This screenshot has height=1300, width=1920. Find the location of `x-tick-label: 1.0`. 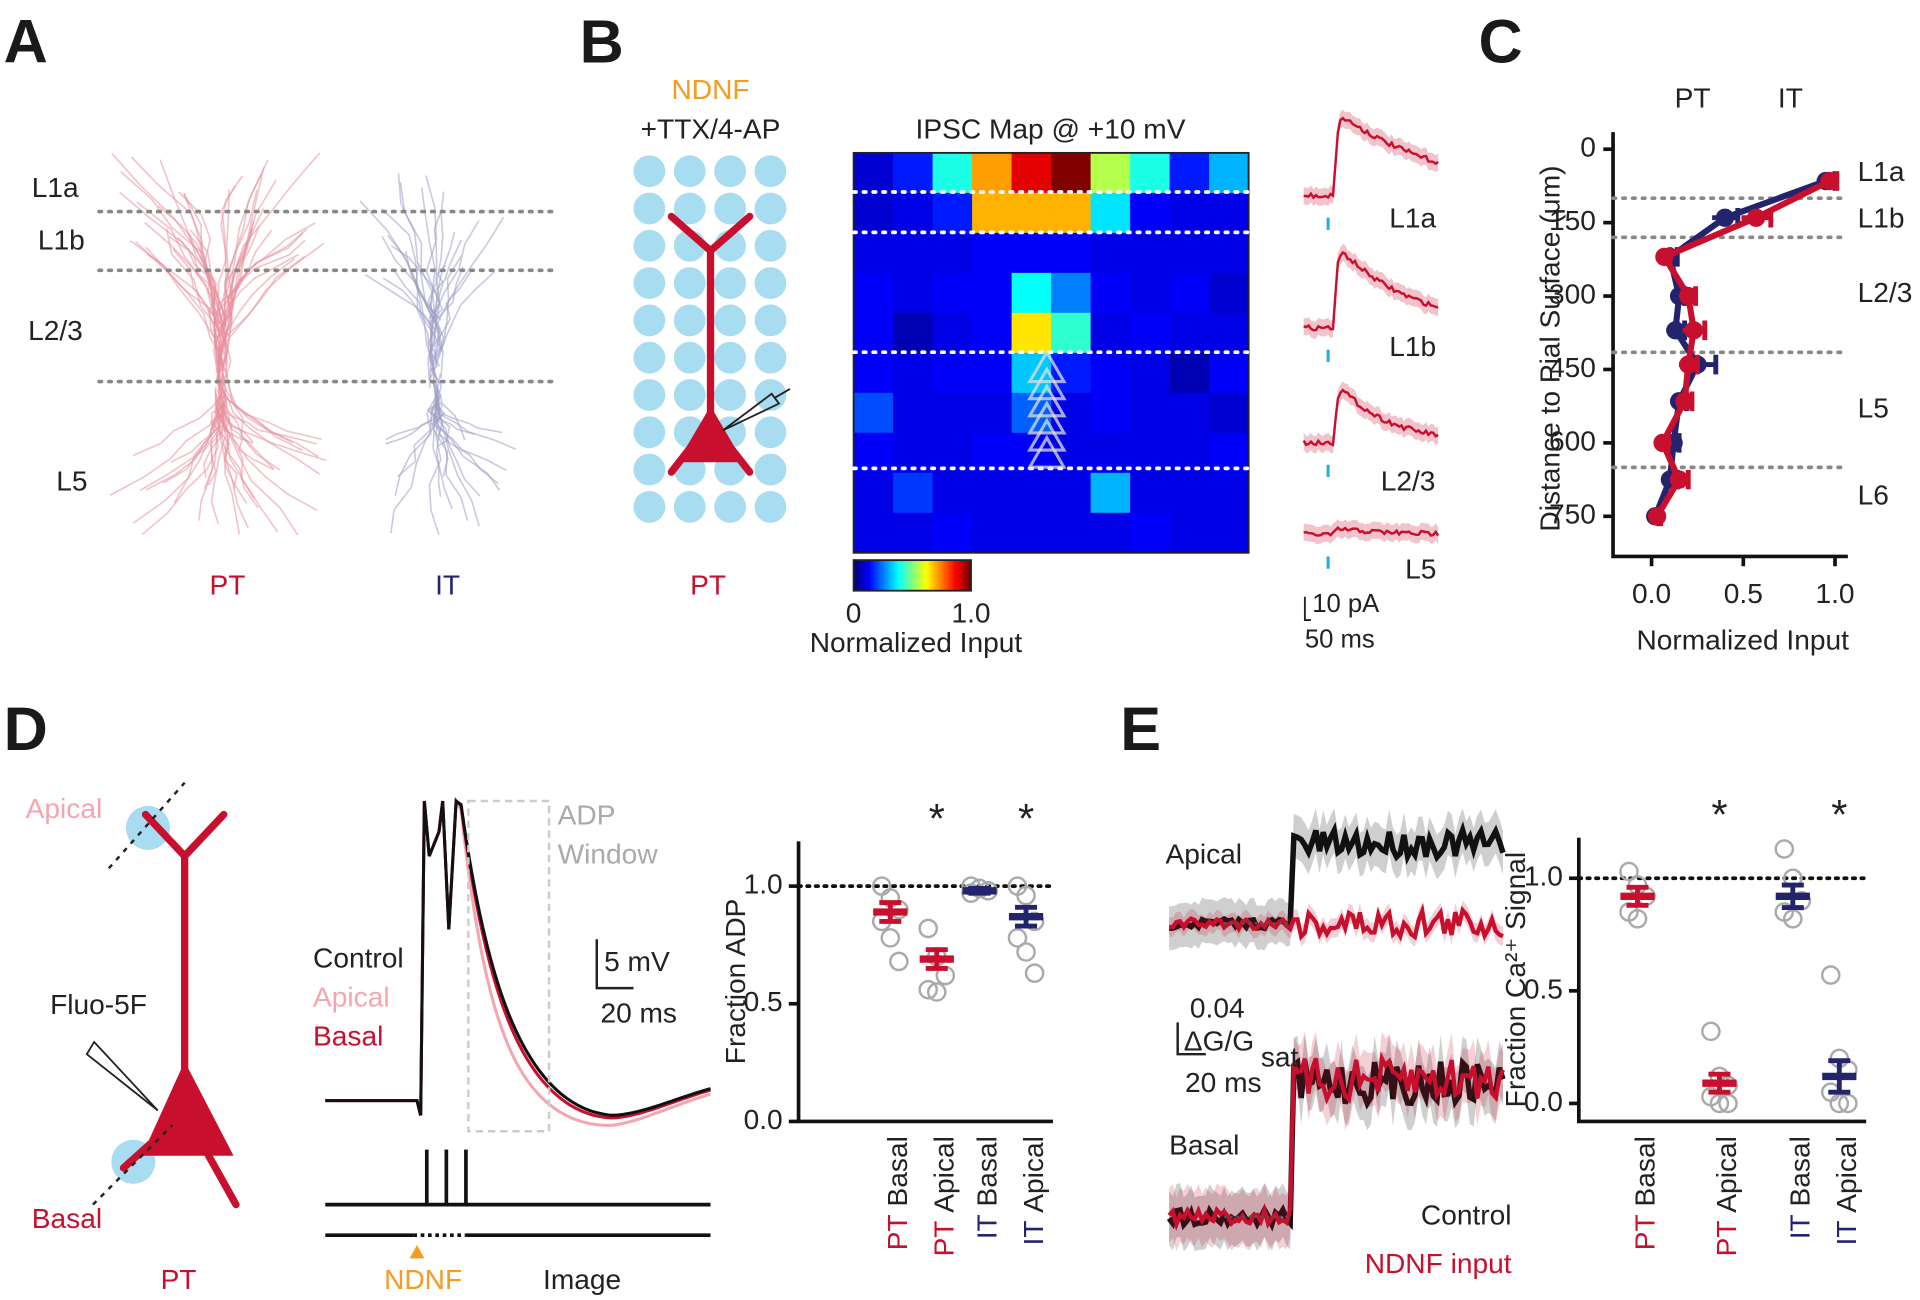

x-tick-label: 1.0 is located at coordinates (1834, 593).